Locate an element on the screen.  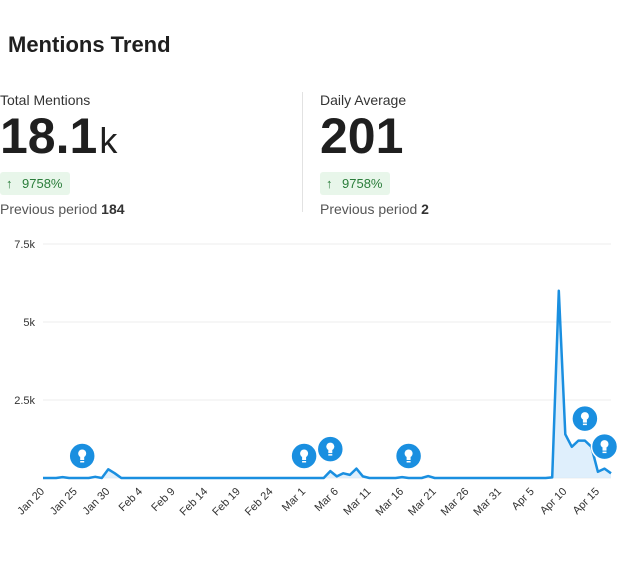
stat-number: 18.1 is located at coordinates (49, 136).